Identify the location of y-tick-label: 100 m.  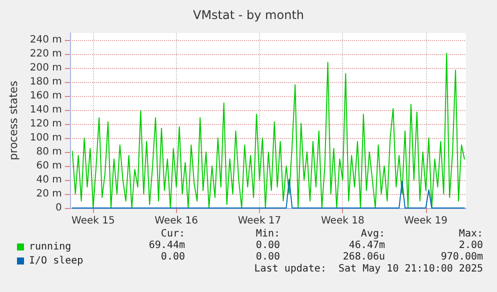
(46, 138).